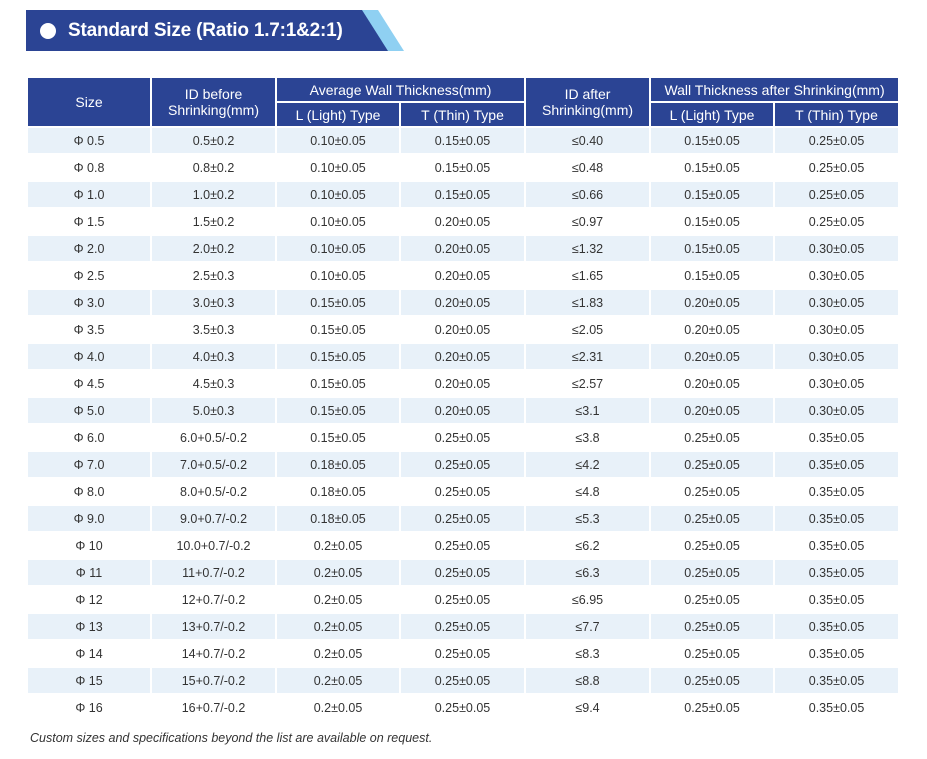 Image resolution: width=927 pixels, height=759 pixels. Describe the element at coordinates (588, 653) in the screenshot. I see `id-after-cell: ≤8.3` at that location.